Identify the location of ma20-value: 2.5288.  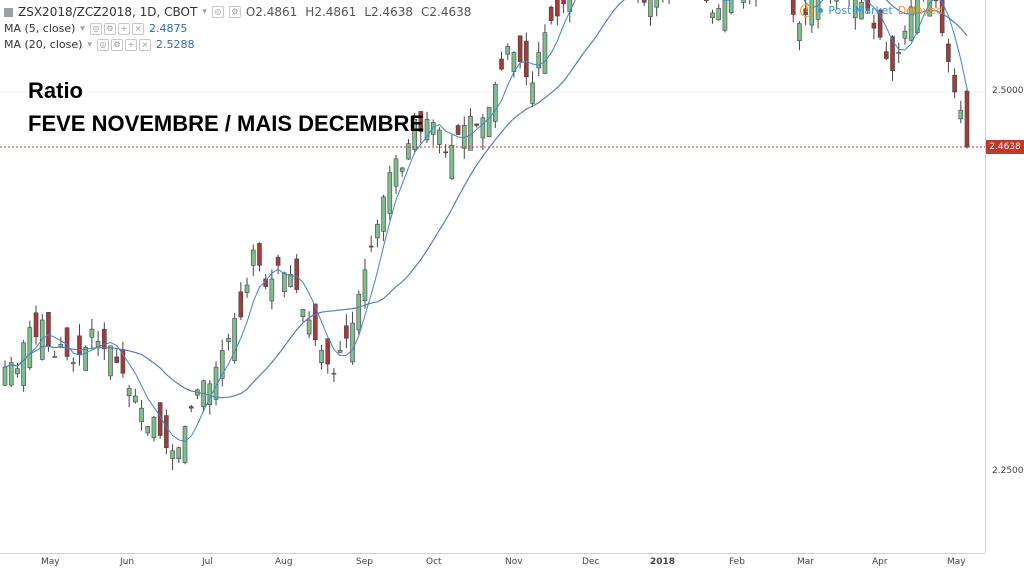
(175, 44).